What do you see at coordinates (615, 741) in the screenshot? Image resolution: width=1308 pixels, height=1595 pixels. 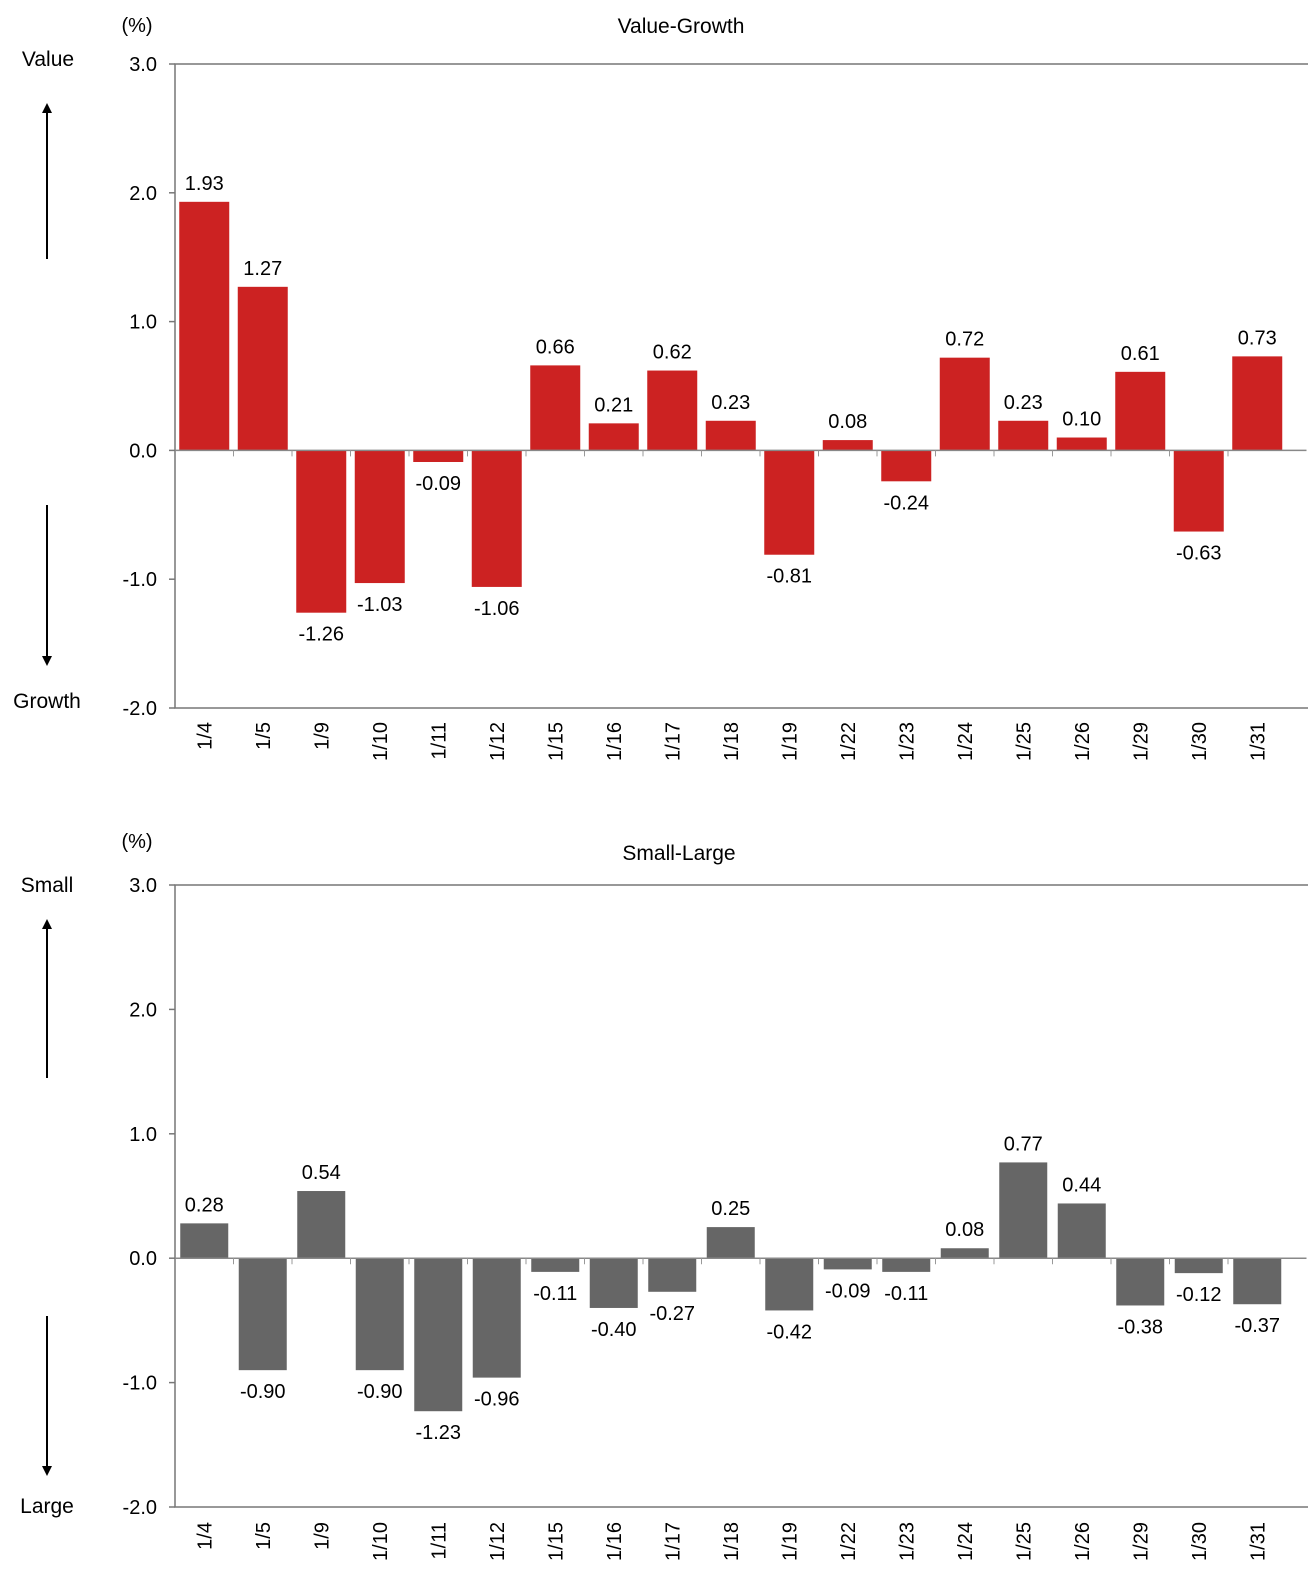 I see `x-tick-label: 1/16` at bounding box center [615, 741].